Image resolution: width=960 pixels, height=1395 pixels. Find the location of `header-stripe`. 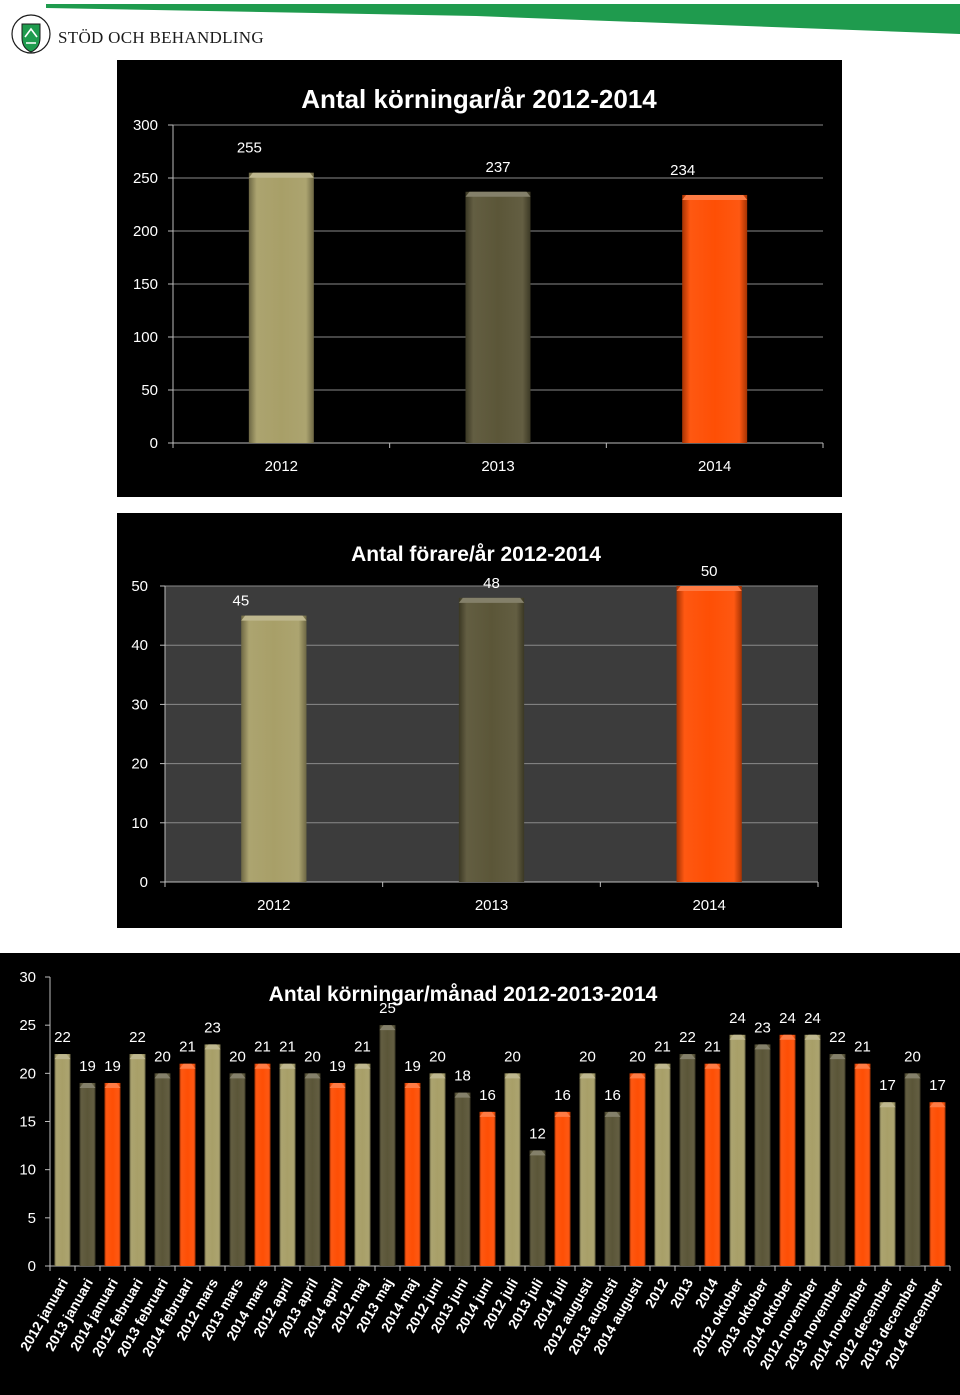

header-stripe is located at coordinates (503, 19).